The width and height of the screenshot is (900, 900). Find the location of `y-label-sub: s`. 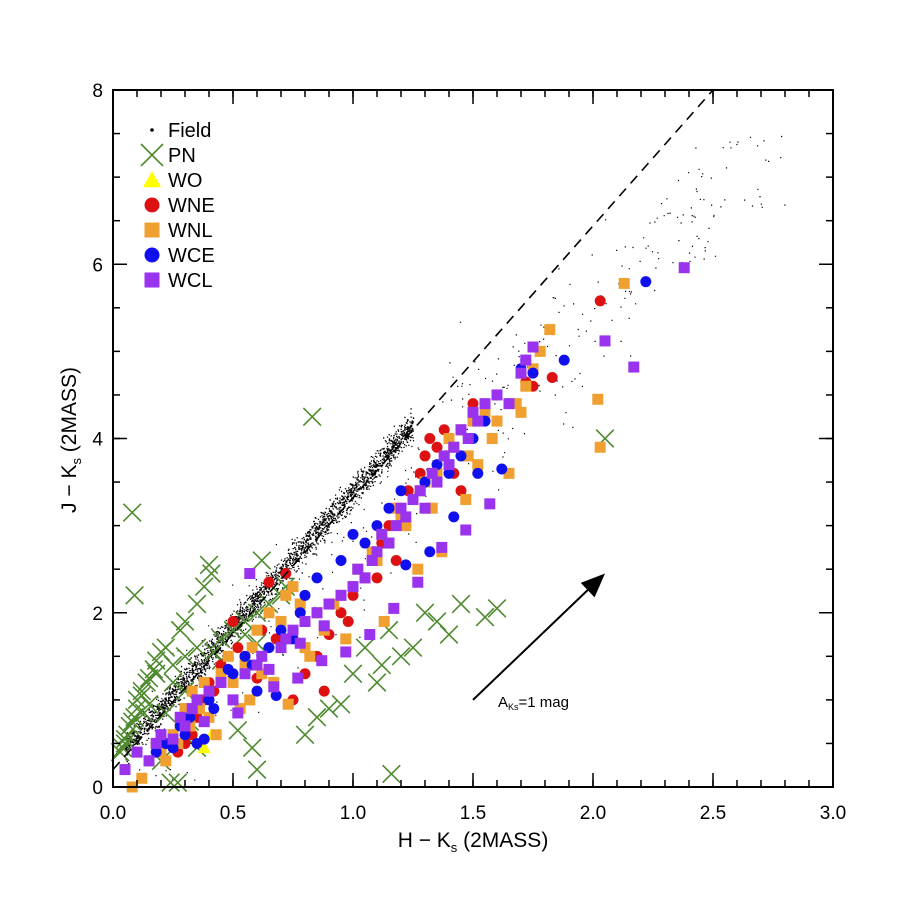

y-label-sub: s is located at coordinates (76, 461).